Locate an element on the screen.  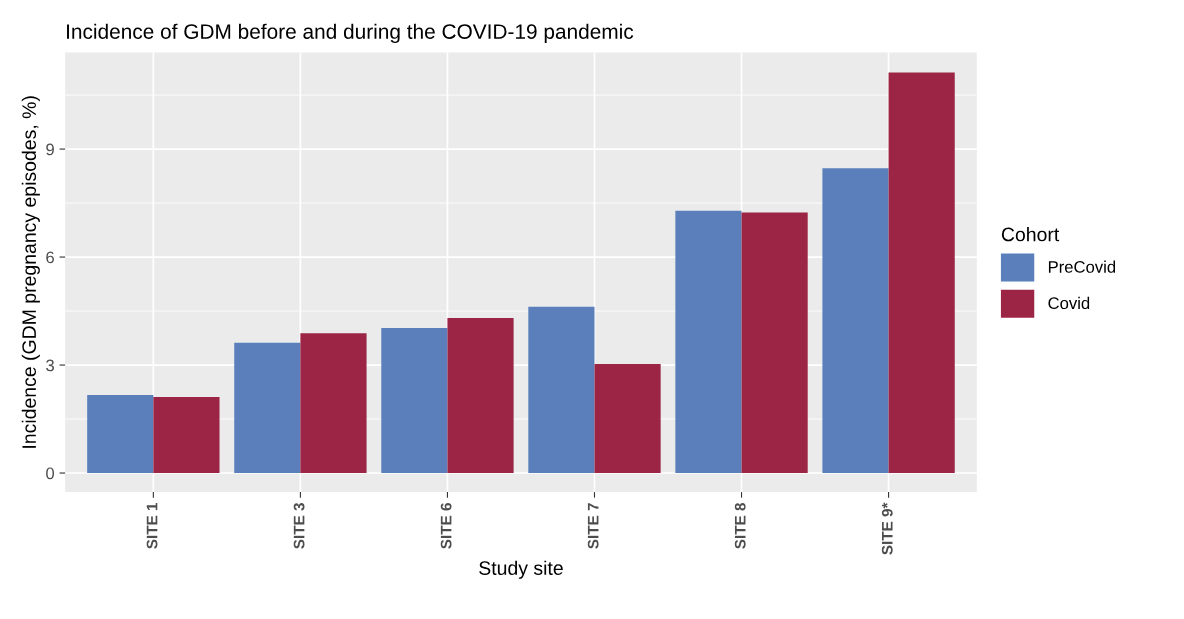
y-tick-label: 3 is located at coordinates (50, 365).